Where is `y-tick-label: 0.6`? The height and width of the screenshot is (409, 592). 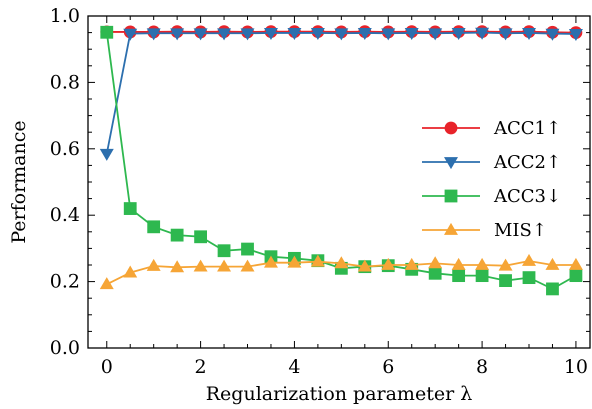
y-tick-label: 0.6 is located at coordinates (65, 149).